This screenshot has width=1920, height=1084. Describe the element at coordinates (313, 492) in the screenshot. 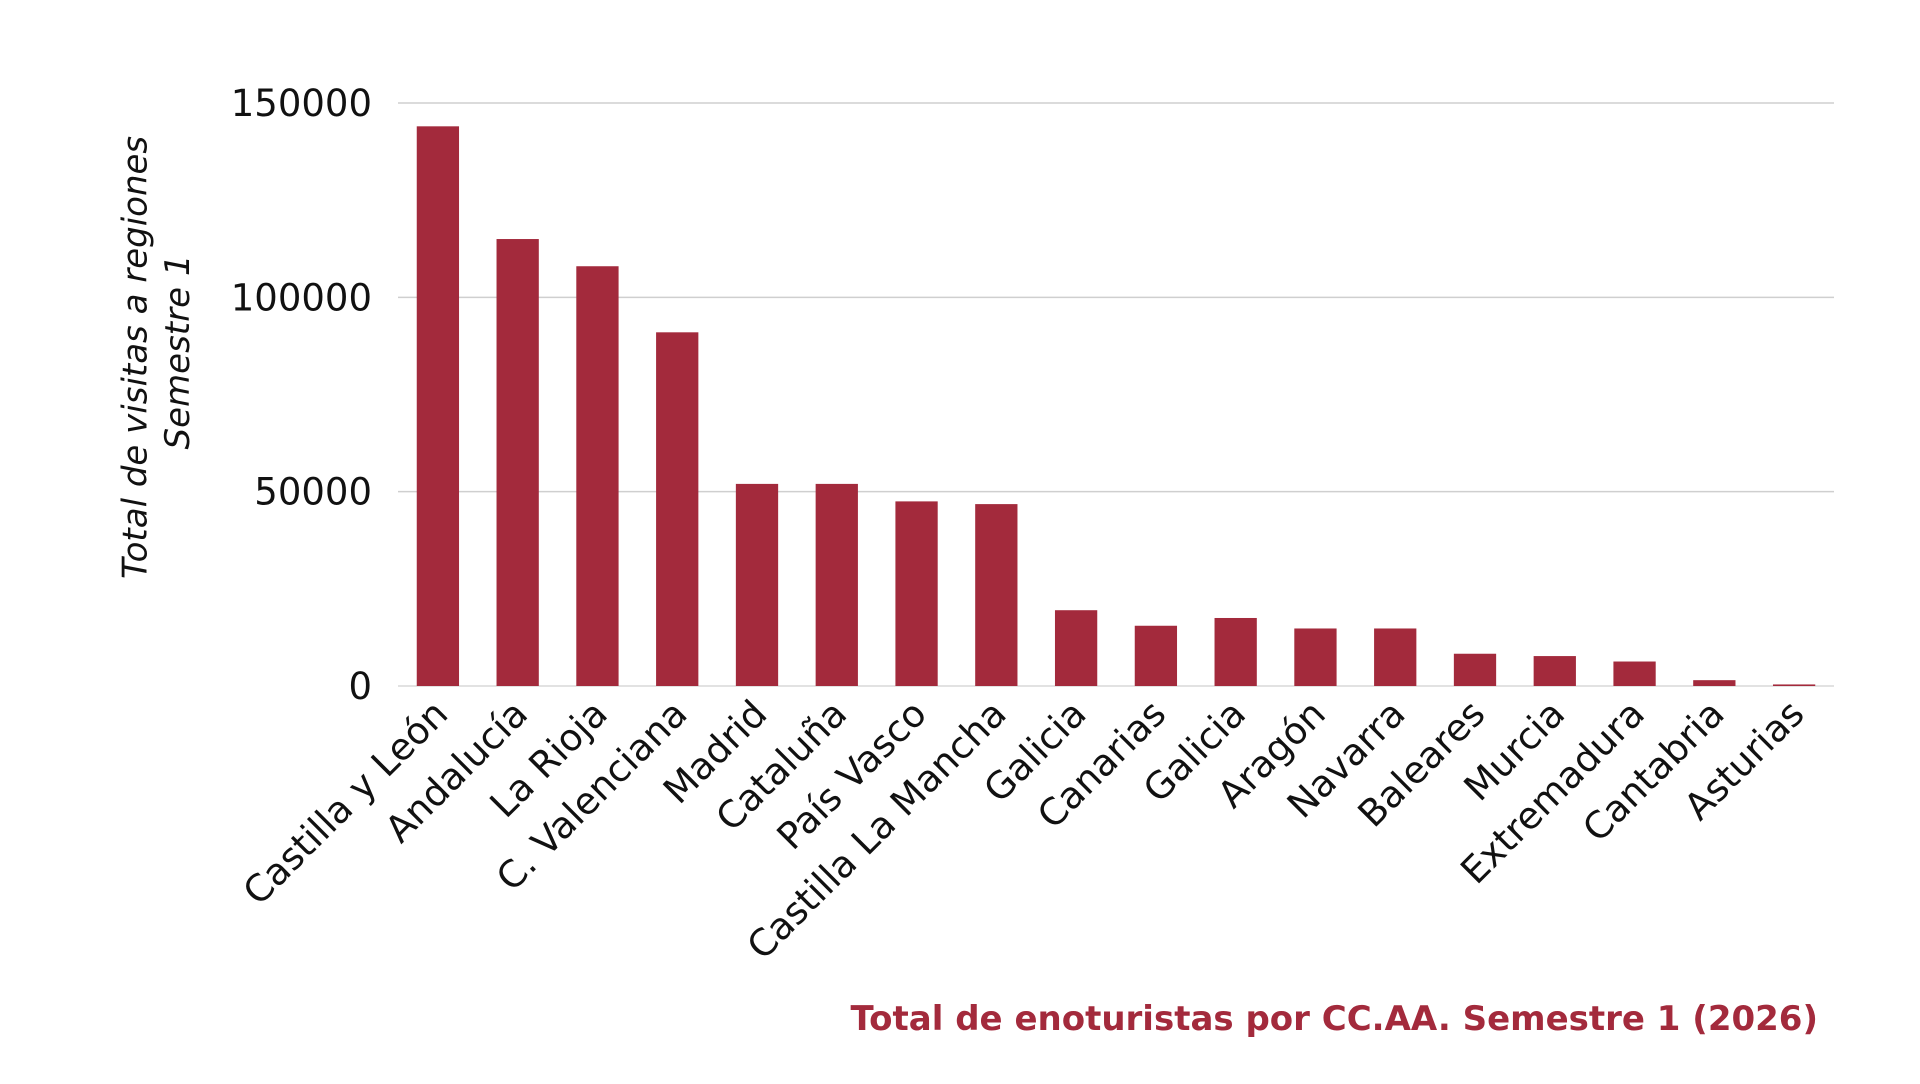

I see `y-tick-label: 50000` at that location.